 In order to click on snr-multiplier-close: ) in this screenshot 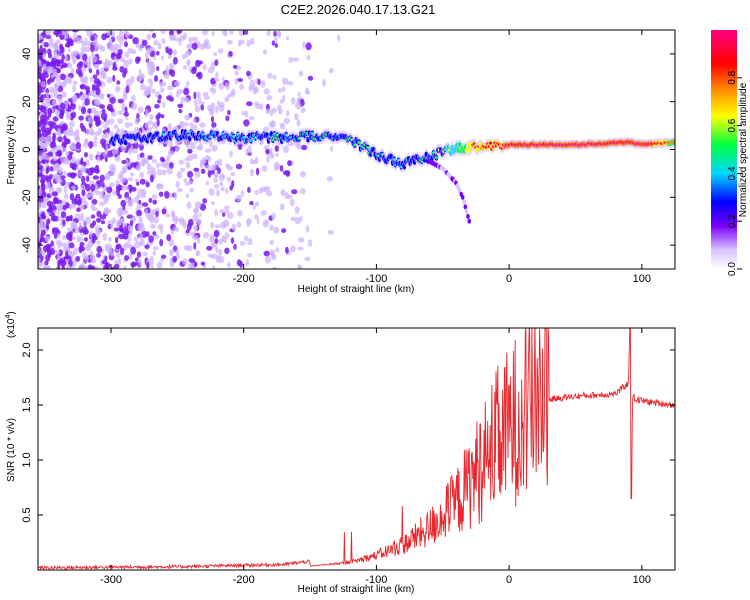, I will do `click(11, 312)`.